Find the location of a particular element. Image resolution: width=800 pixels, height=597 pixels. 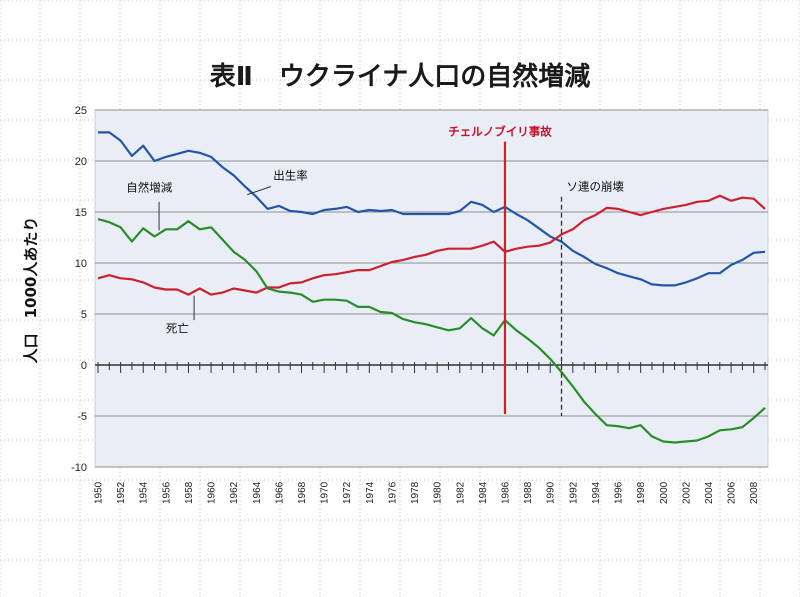

y-axis-label: 人口 1000人あたり is located at coordinates (31, 290).